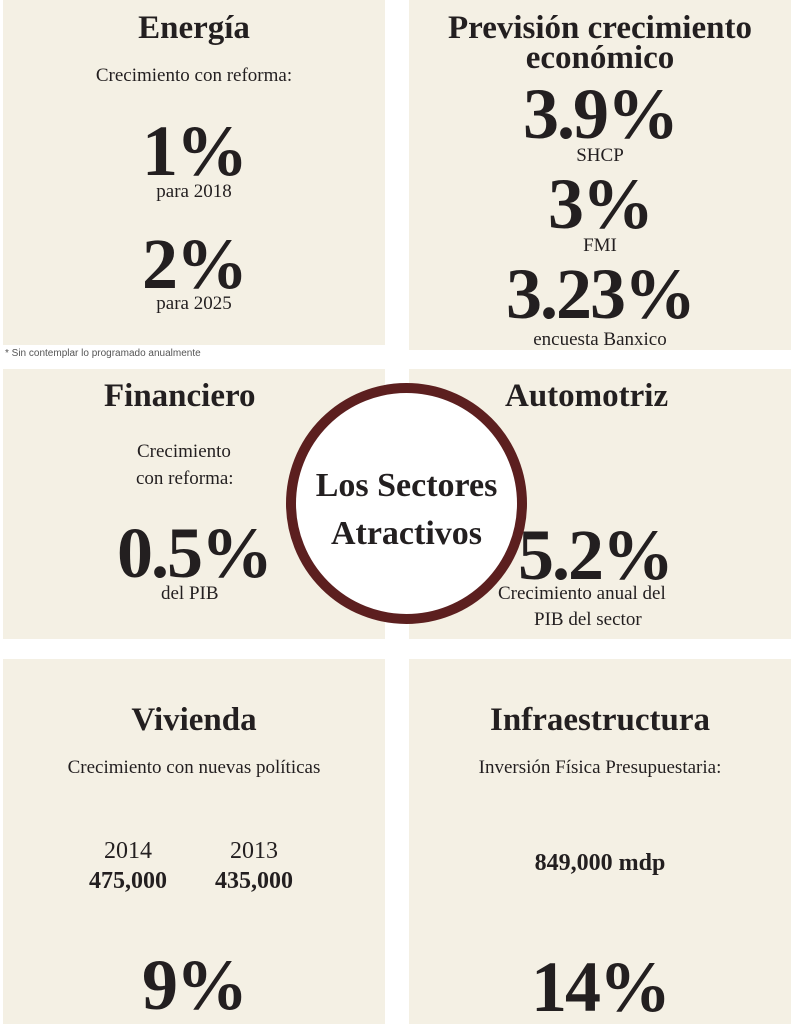 The image size is (791, 1027). Describe the element at coordinates (195, 151) in the screenshot. I see `energia-stat1-value: 1%` at that location.